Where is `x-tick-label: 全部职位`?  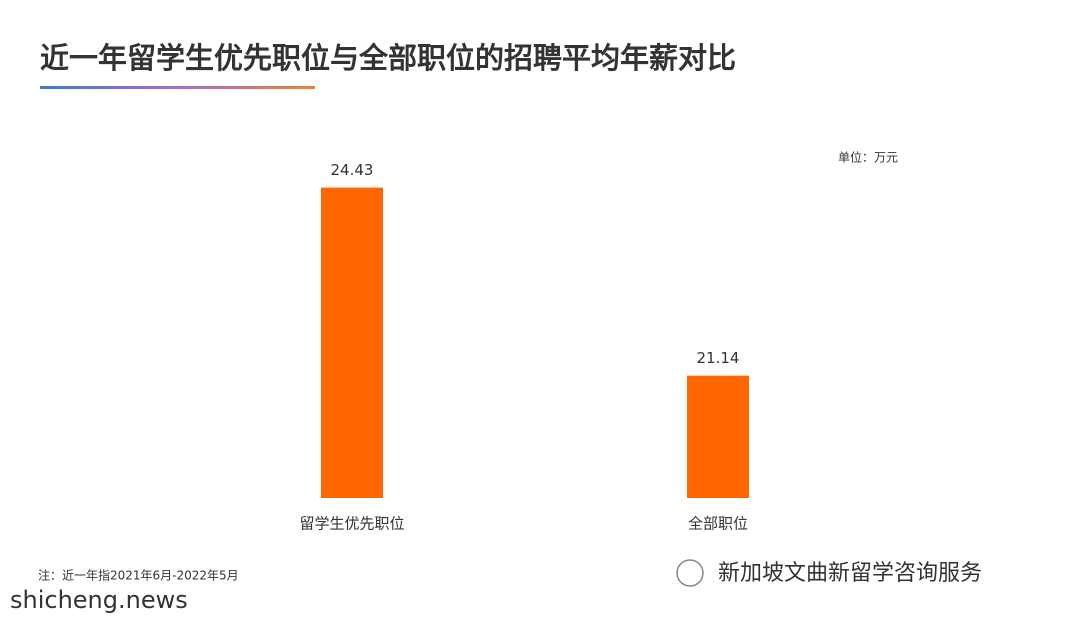
x-tick-label: 全部职位 is located at coordinates (718, 524).